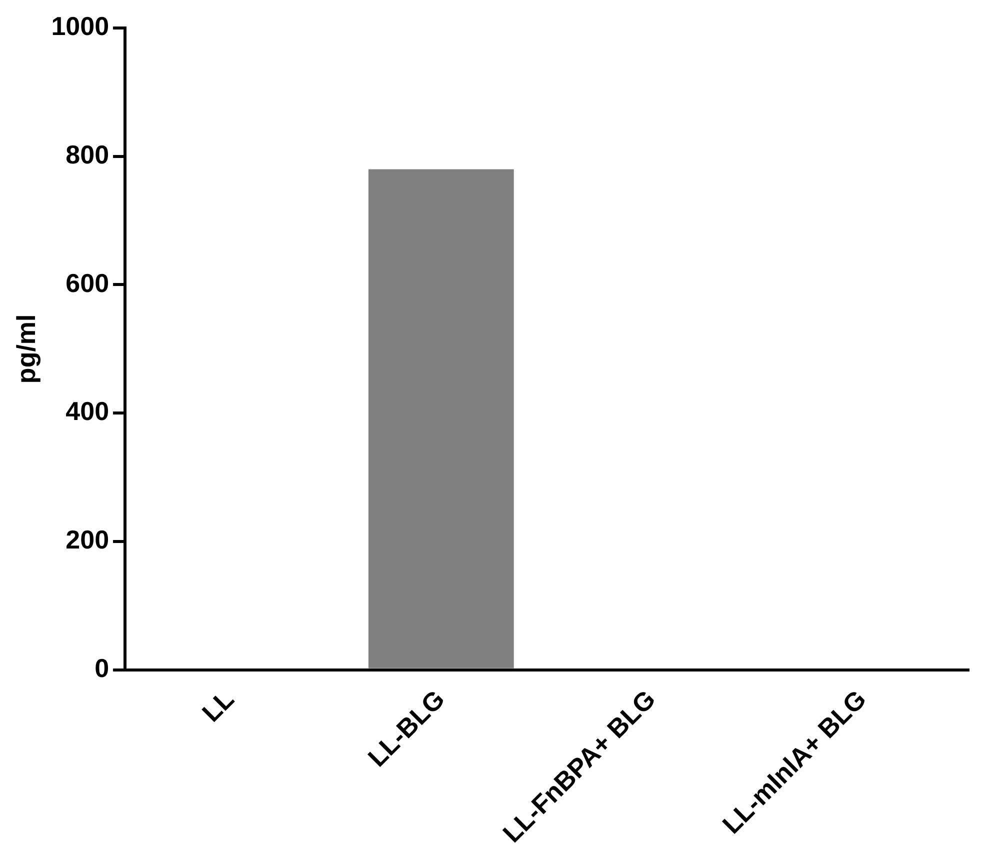  Describe the element at coordinates (88, 539) in the screenshot. I see `y-tick-label: 200` at that location.